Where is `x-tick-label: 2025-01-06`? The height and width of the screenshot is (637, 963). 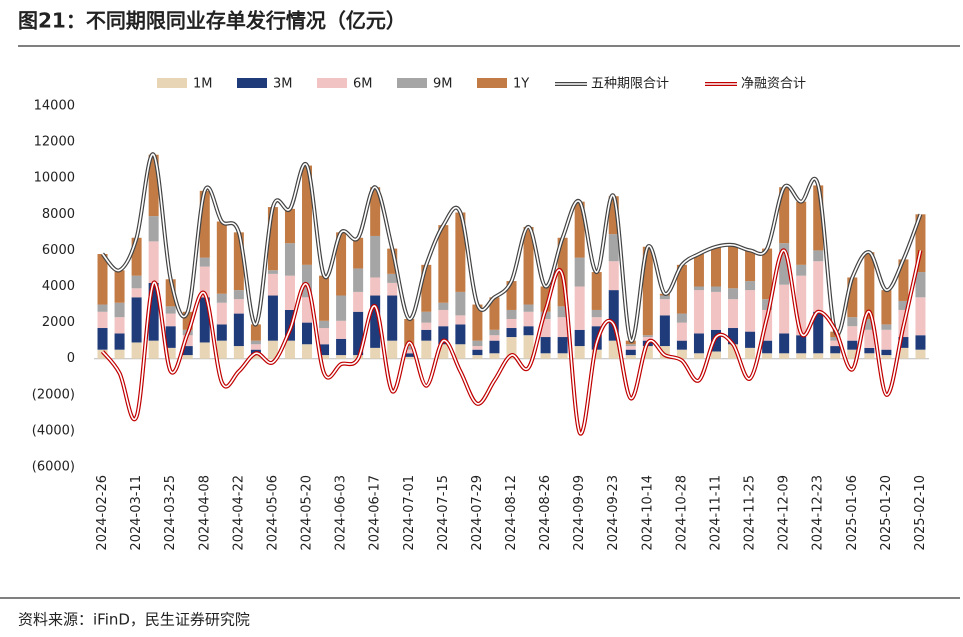
x-tick-label: 2025-01-06 is located at coordinates (852, 513).